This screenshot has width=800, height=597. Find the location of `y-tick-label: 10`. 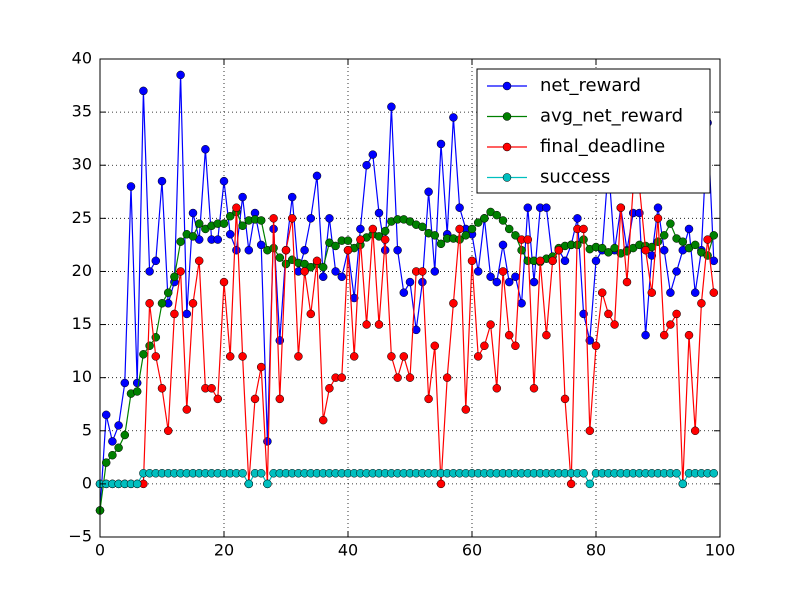

y-tick-label: 10 is located at coordinates (82, 376).